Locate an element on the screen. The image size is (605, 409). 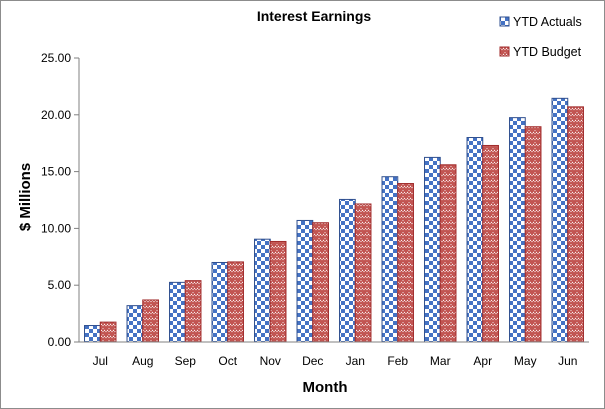
bar-ytd-budget-jun is located at coordinates (575, 224).